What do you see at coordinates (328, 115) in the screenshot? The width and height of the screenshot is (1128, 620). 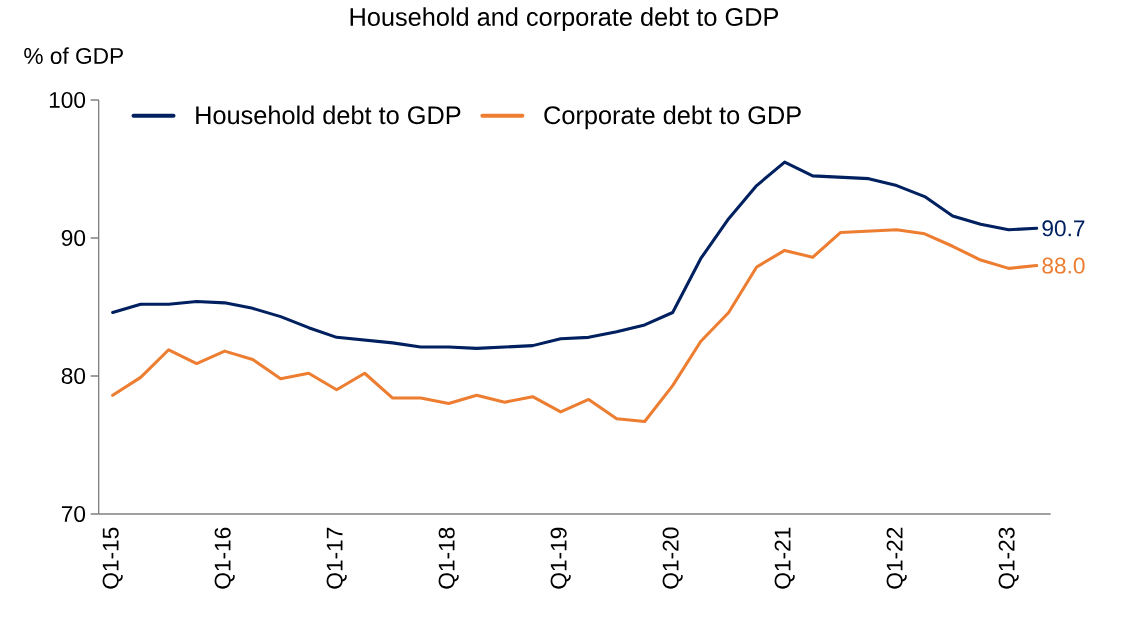 I see `legend-label: Household debt to GDP` at bounding box center [328, 115].